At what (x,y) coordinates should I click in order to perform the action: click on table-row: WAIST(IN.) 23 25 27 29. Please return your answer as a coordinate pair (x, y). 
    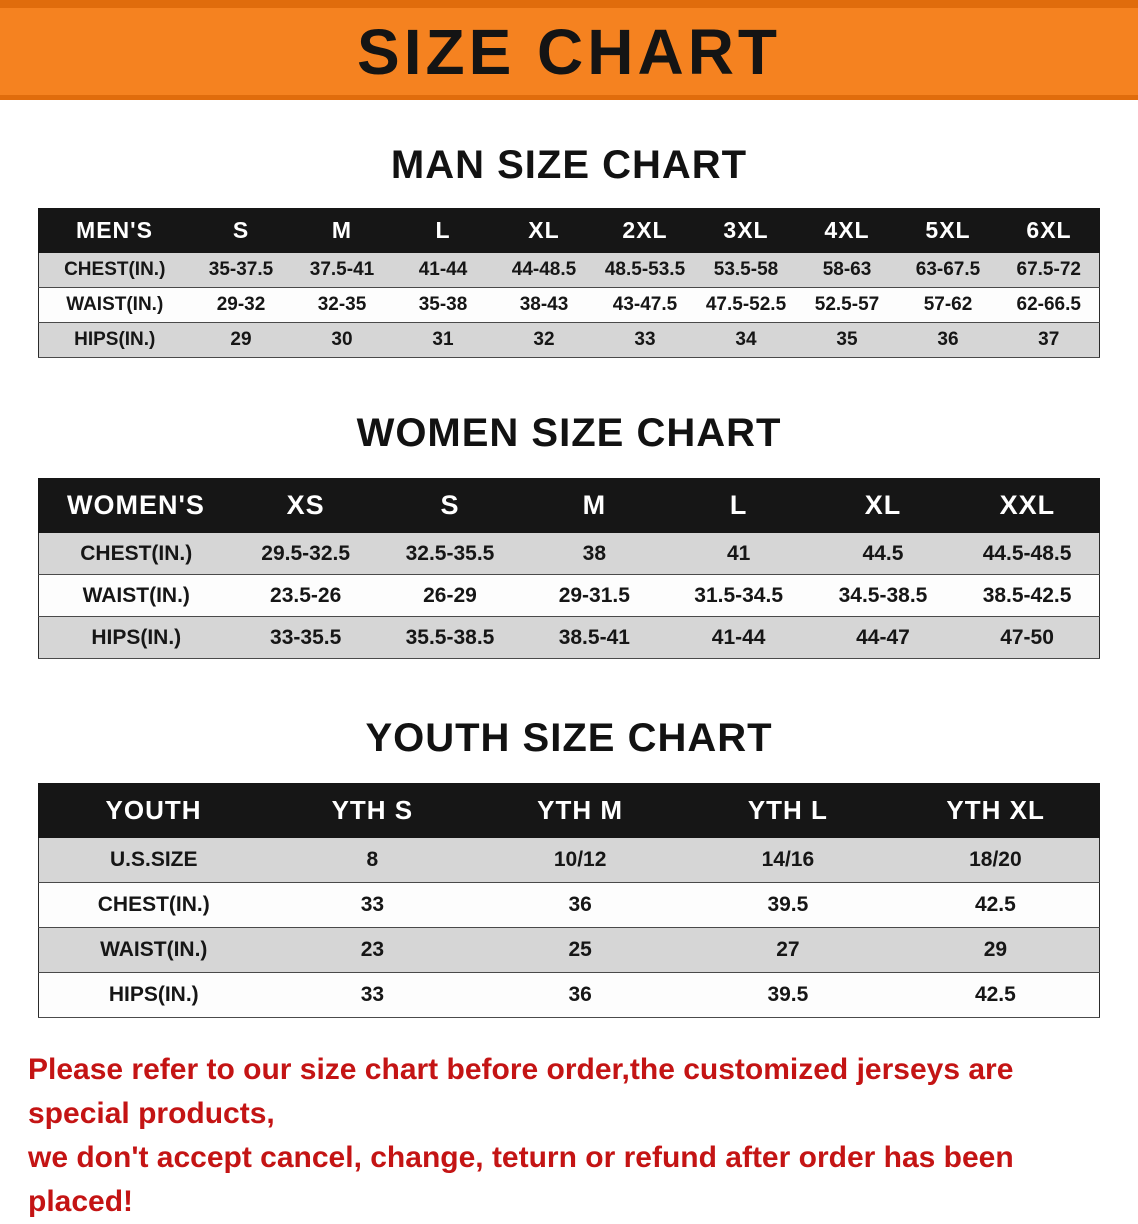
    Looking at the image, I should click on (569, 950).